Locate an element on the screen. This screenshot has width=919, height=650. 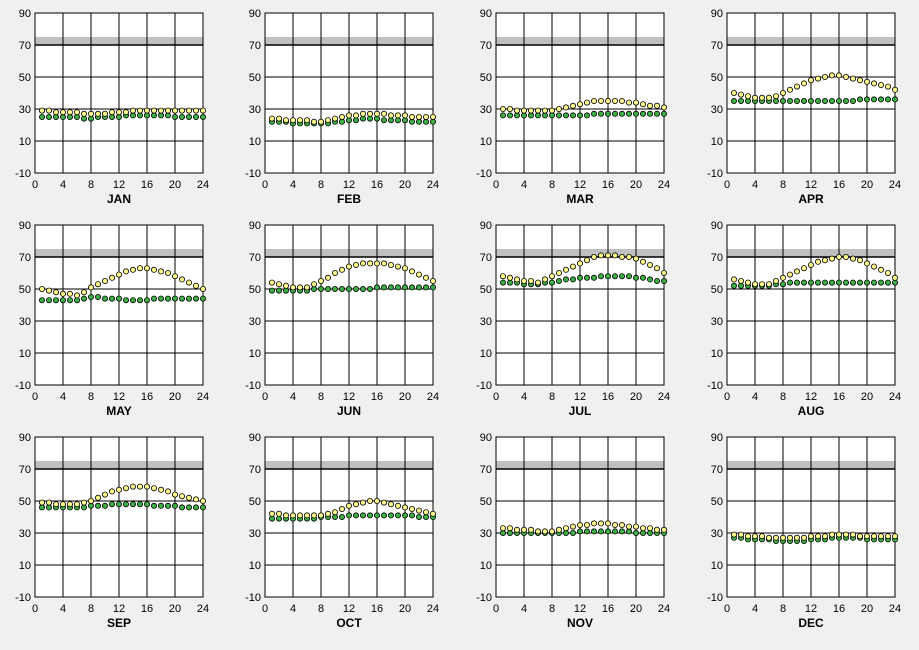
y-tick-label: 90 is located at coordinates (255, 226).